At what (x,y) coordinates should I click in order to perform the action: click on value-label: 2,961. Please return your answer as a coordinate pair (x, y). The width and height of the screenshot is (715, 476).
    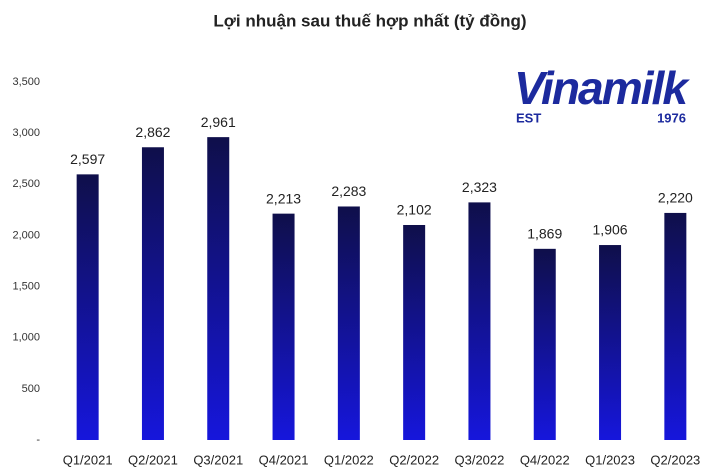
    Looking at the image, I should click on (218, 122).